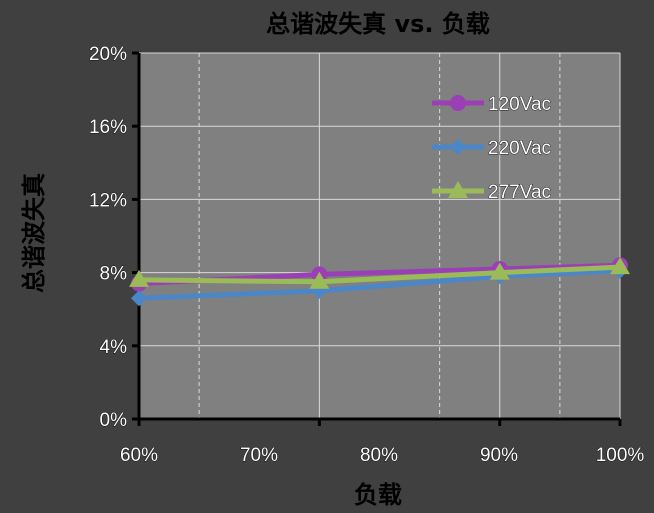 The image size is (654, 513). What do you see at coordinates (259, 455) in the screenshot?
I see `x-tick-label: 70%` at bounding box center [259, 455].